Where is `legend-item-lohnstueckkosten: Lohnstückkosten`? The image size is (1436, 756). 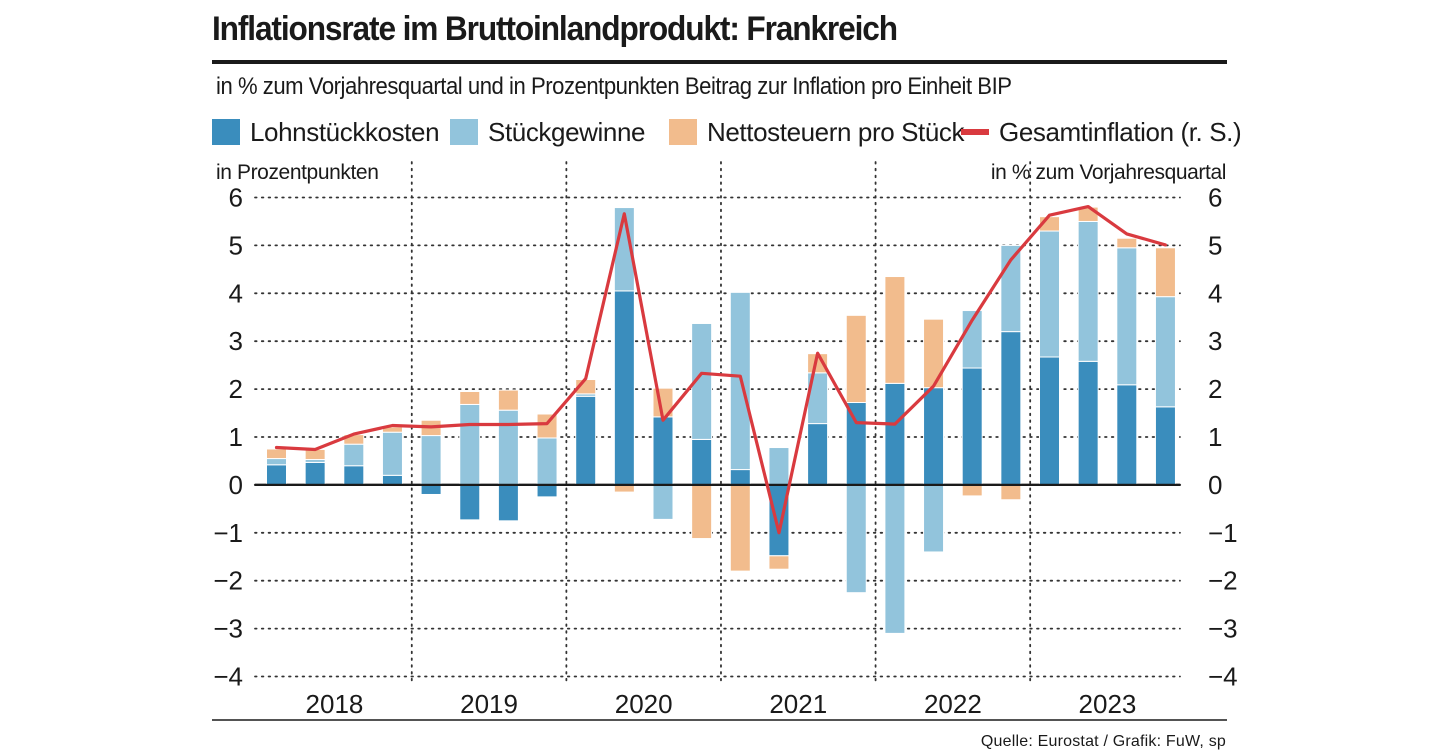 legend-item-lohnstueckkosten: Lohnstückkosten is located at coordinates (326, 132).